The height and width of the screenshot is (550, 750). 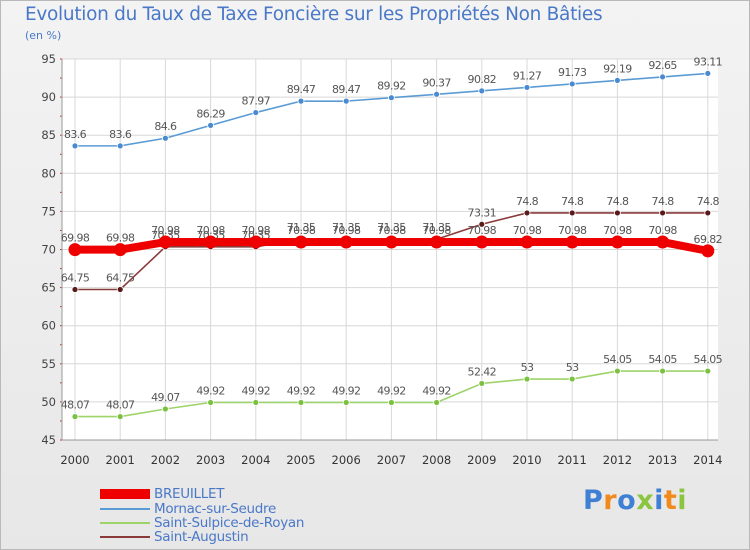 What do you see at coordinates (48, 288) in the screenshot?
I see `y-tick-label: 65` at bounding box center [48, 288].